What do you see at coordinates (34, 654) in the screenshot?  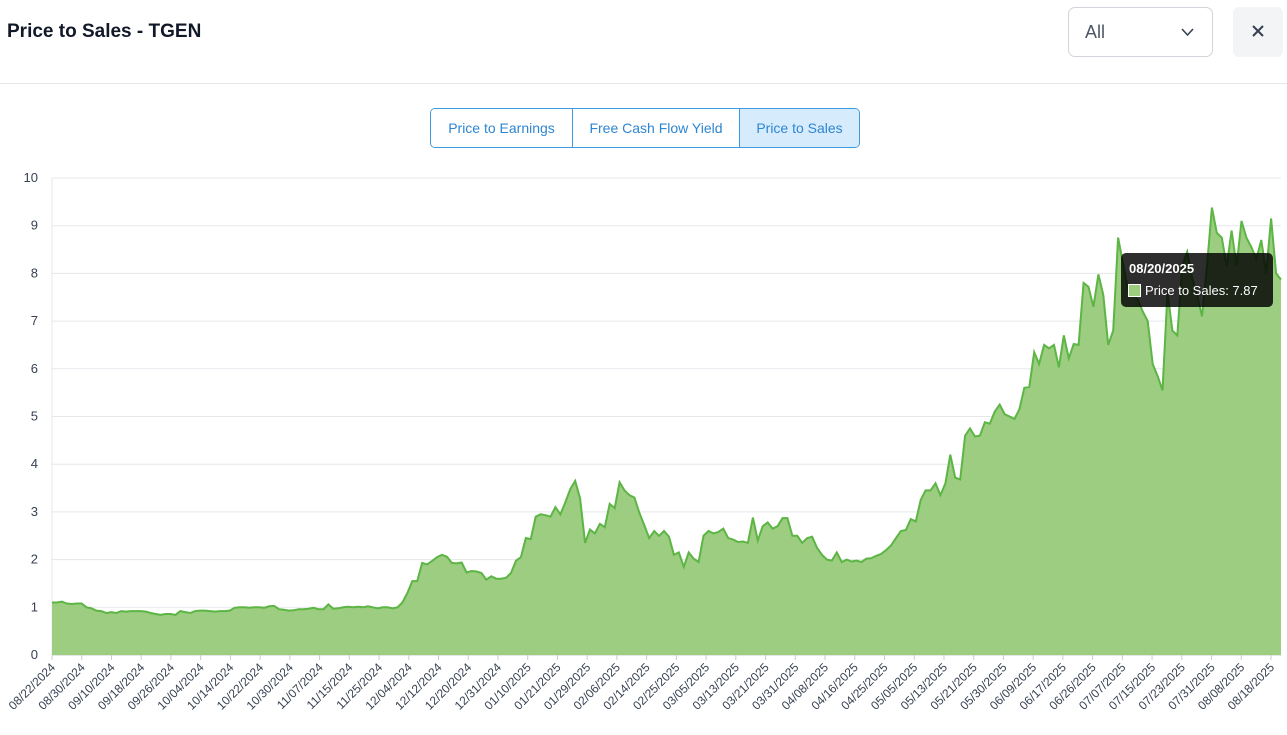 I see `y-tick-label: 0` at bounding box center [34, 654].